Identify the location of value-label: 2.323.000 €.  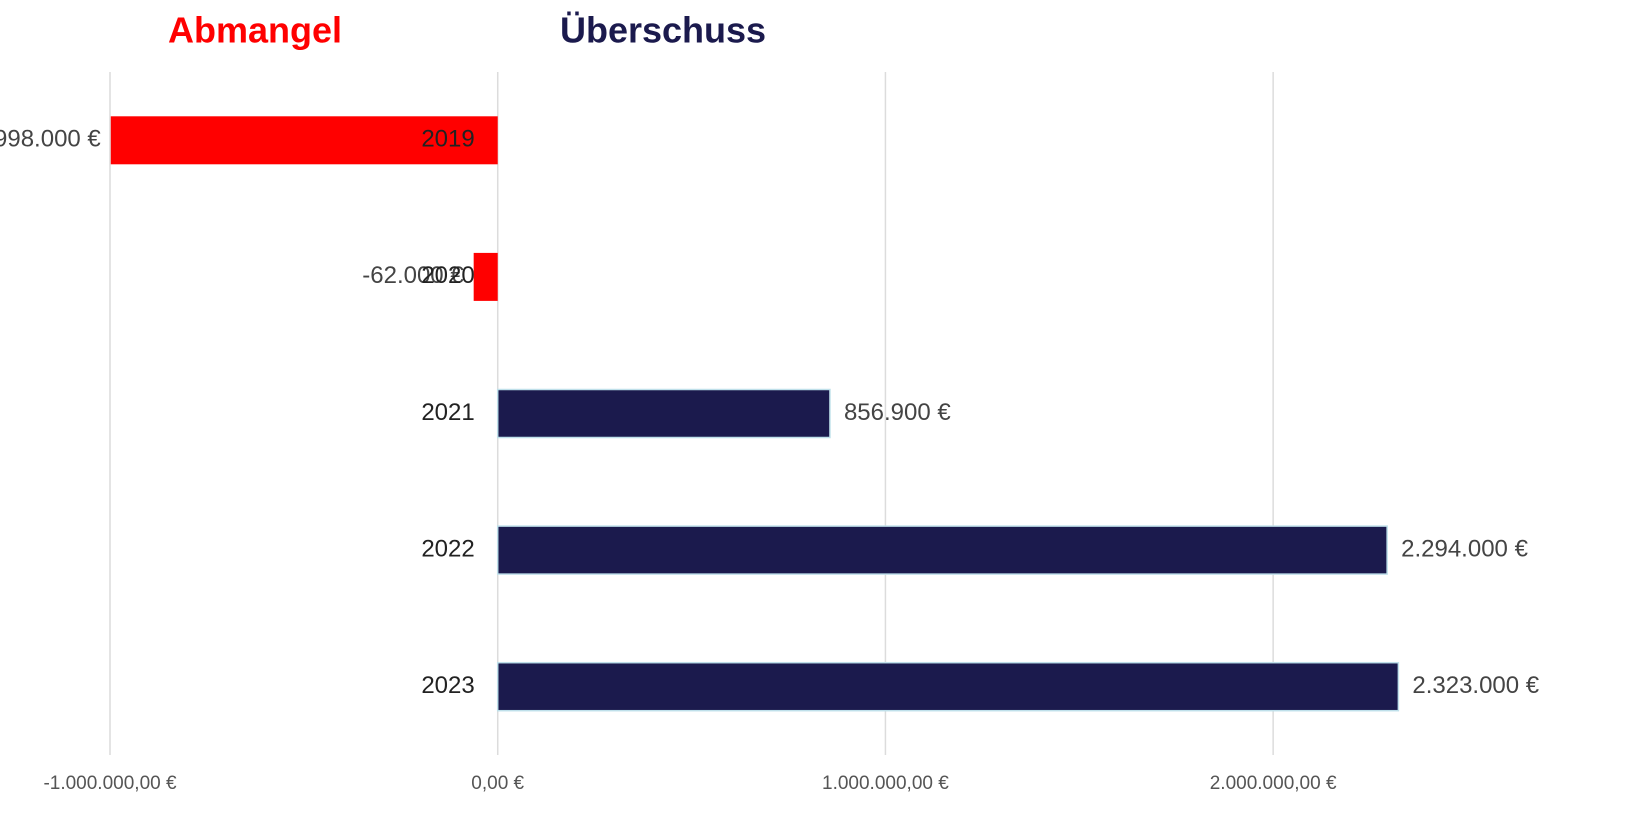
(1475, 685).